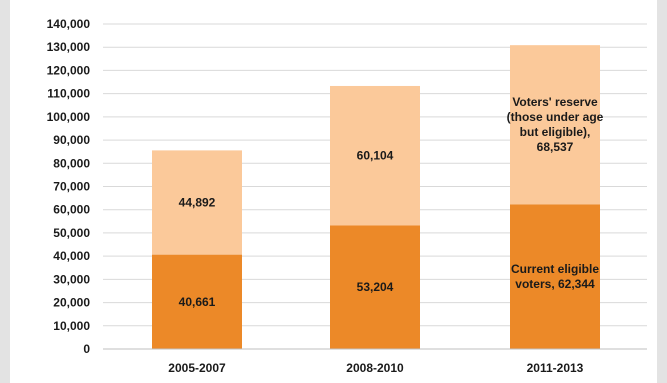  What do you see at coordinates (69, 70) in the screenshot?
I see `y-tick-label: 120,000` at bounding box center [69, 70].